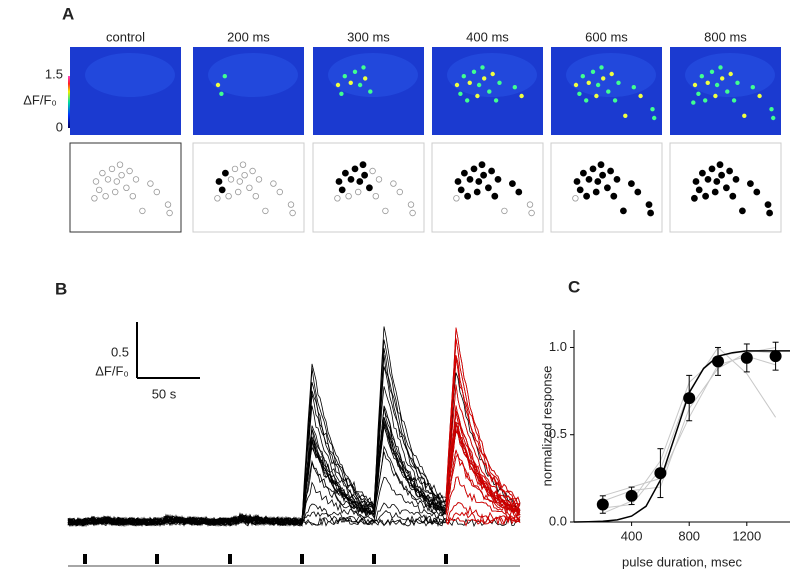  I want to click on scale-amplitude: 0.5, so click(120, 351).